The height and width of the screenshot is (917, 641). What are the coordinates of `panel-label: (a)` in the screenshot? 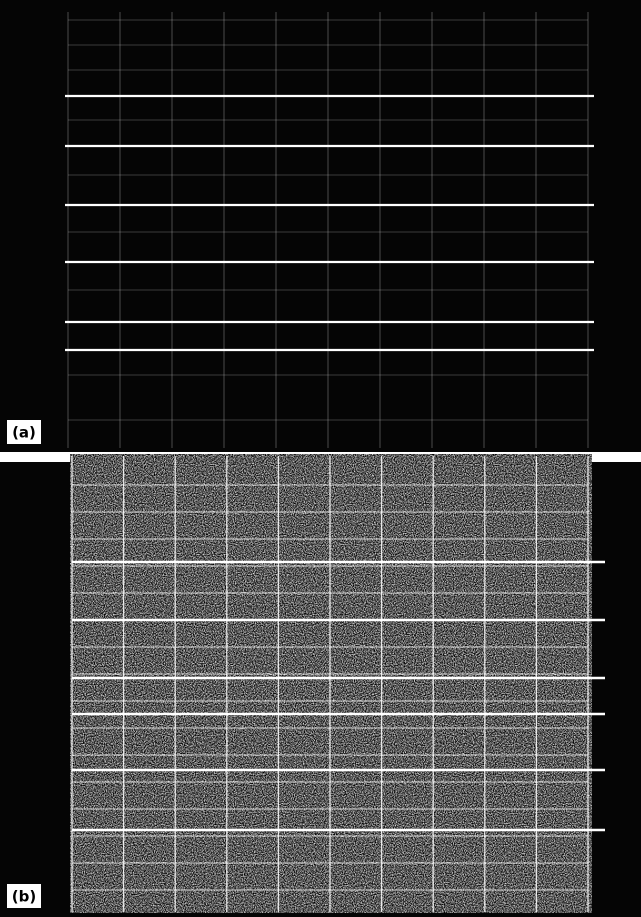 It's located at (24, 433).